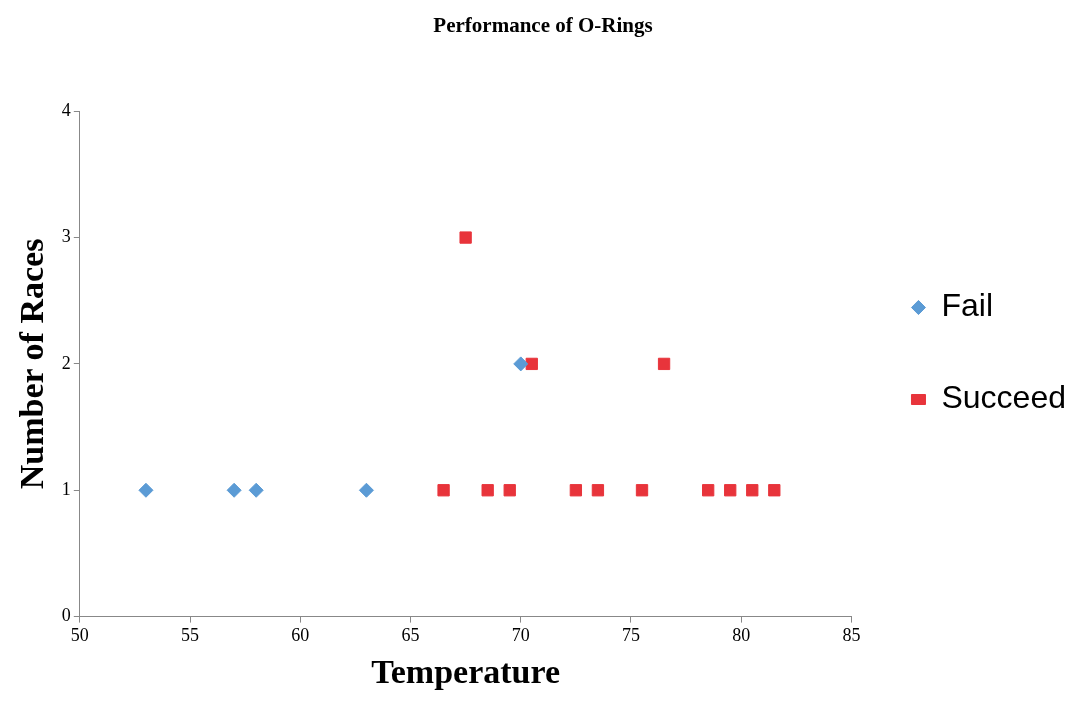 The height and width of the screenshot is (705, 1082). What do you see at coordinates (66, 236) in the screenshot?
I see `y-tick-label: 3` at bounding box center [66, 236].